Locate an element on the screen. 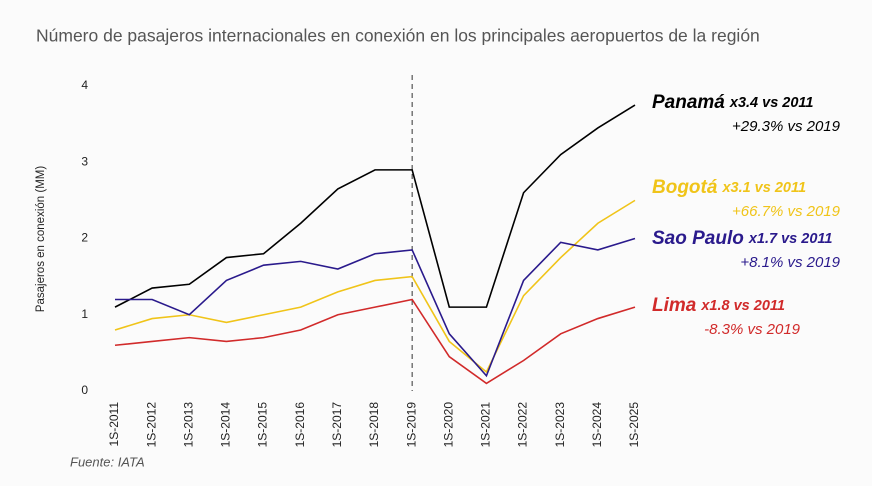 This screenshot has height=486, width=872. series-label: Panamá x3.4 vs 2011 is located at coordinates (732, 102).